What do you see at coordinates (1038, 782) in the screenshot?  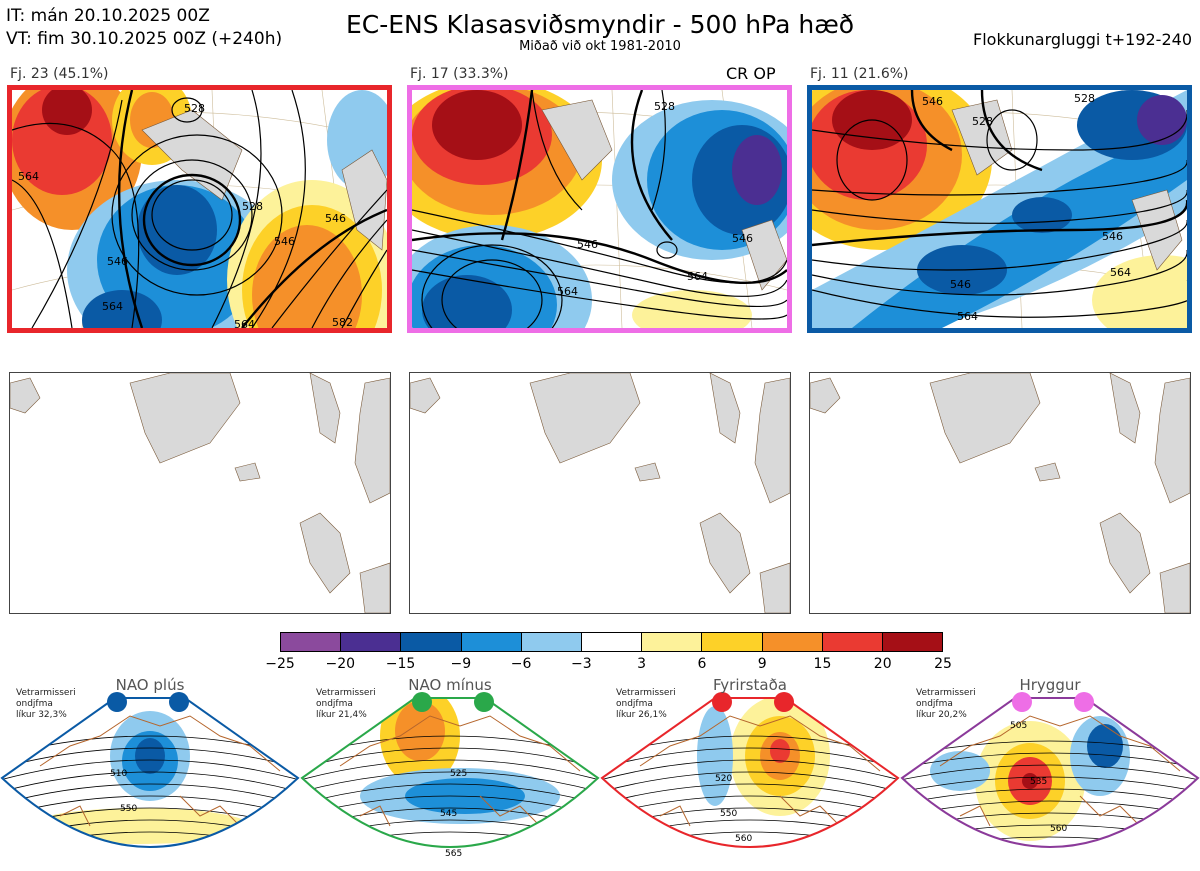 I see `regime-contour-label: 535` at bounding box center [1038, 782].